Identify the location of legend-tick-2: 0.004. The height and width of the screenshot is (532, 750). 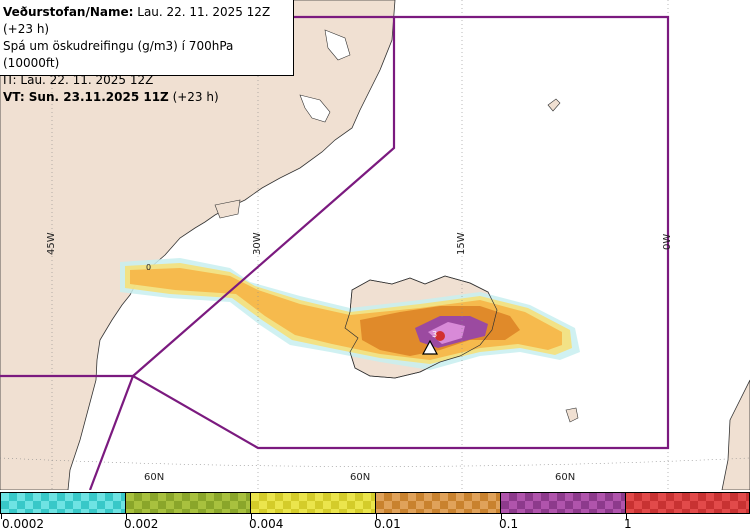
(266, 524).